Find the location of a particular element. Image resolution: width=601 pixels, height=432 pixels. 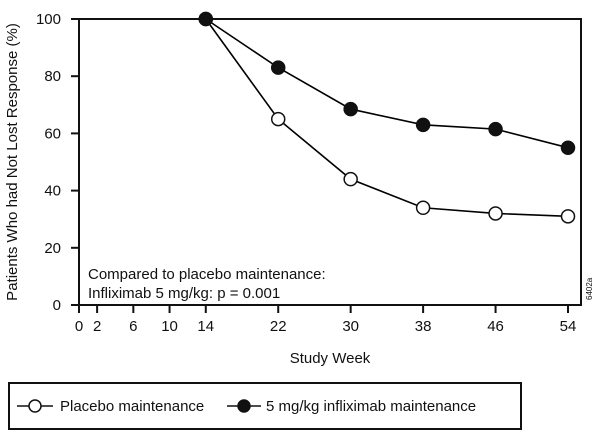

annotation-line-1: Compared to placebo maintenance: is located at coordinates (207, 274).